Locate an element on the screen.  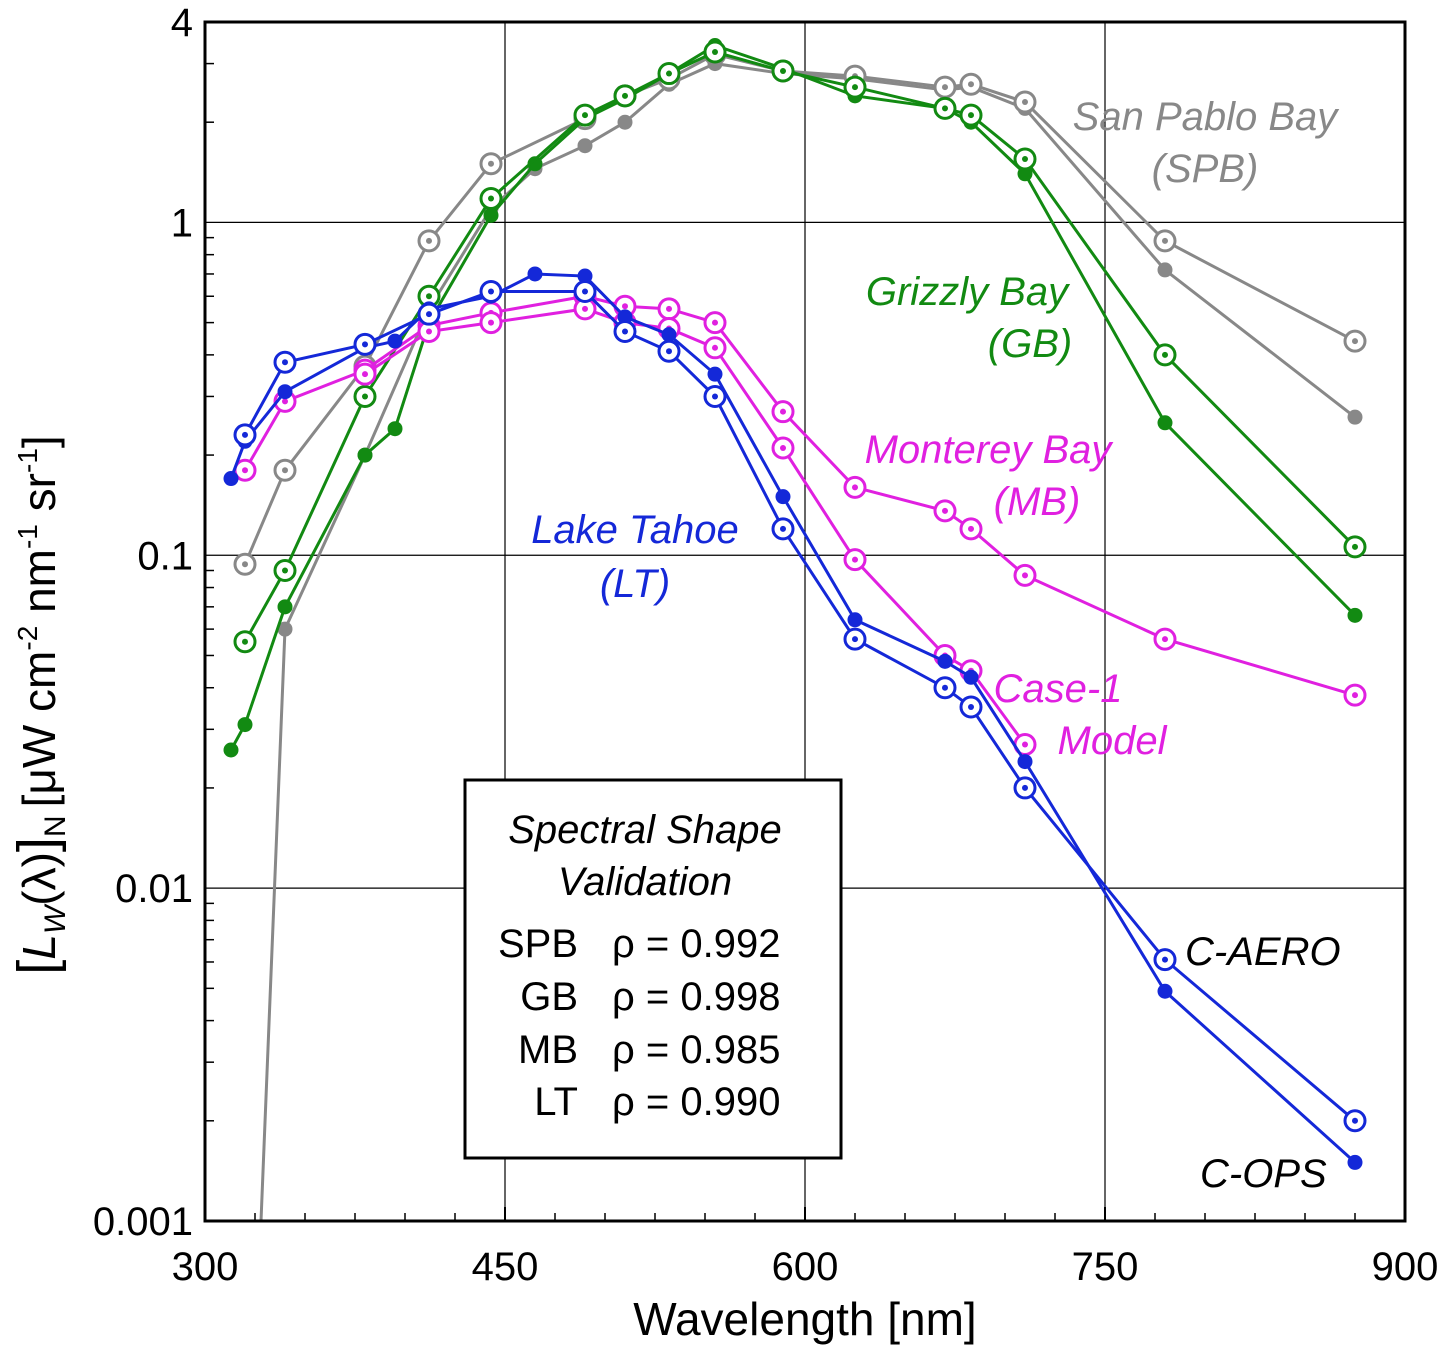
y-axis-title-symbol: L is located at coordinates (39, 947).